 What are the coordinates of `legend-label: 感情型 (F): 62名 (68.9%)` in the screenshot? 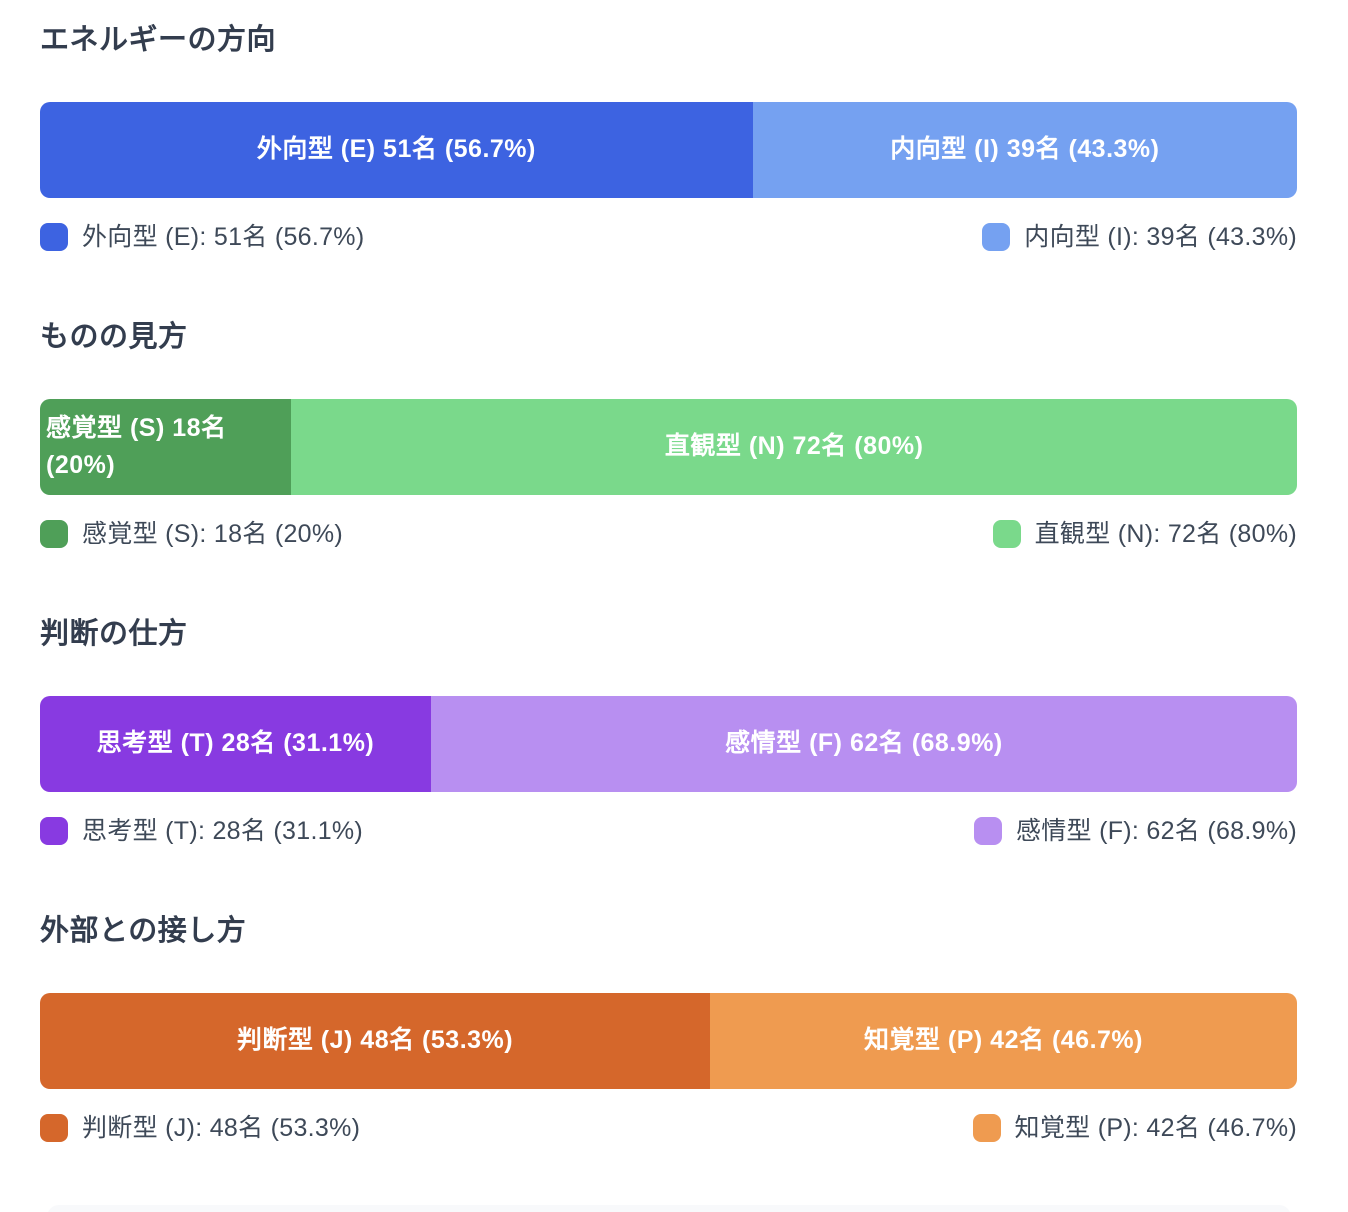 It's located at (1156, 831).